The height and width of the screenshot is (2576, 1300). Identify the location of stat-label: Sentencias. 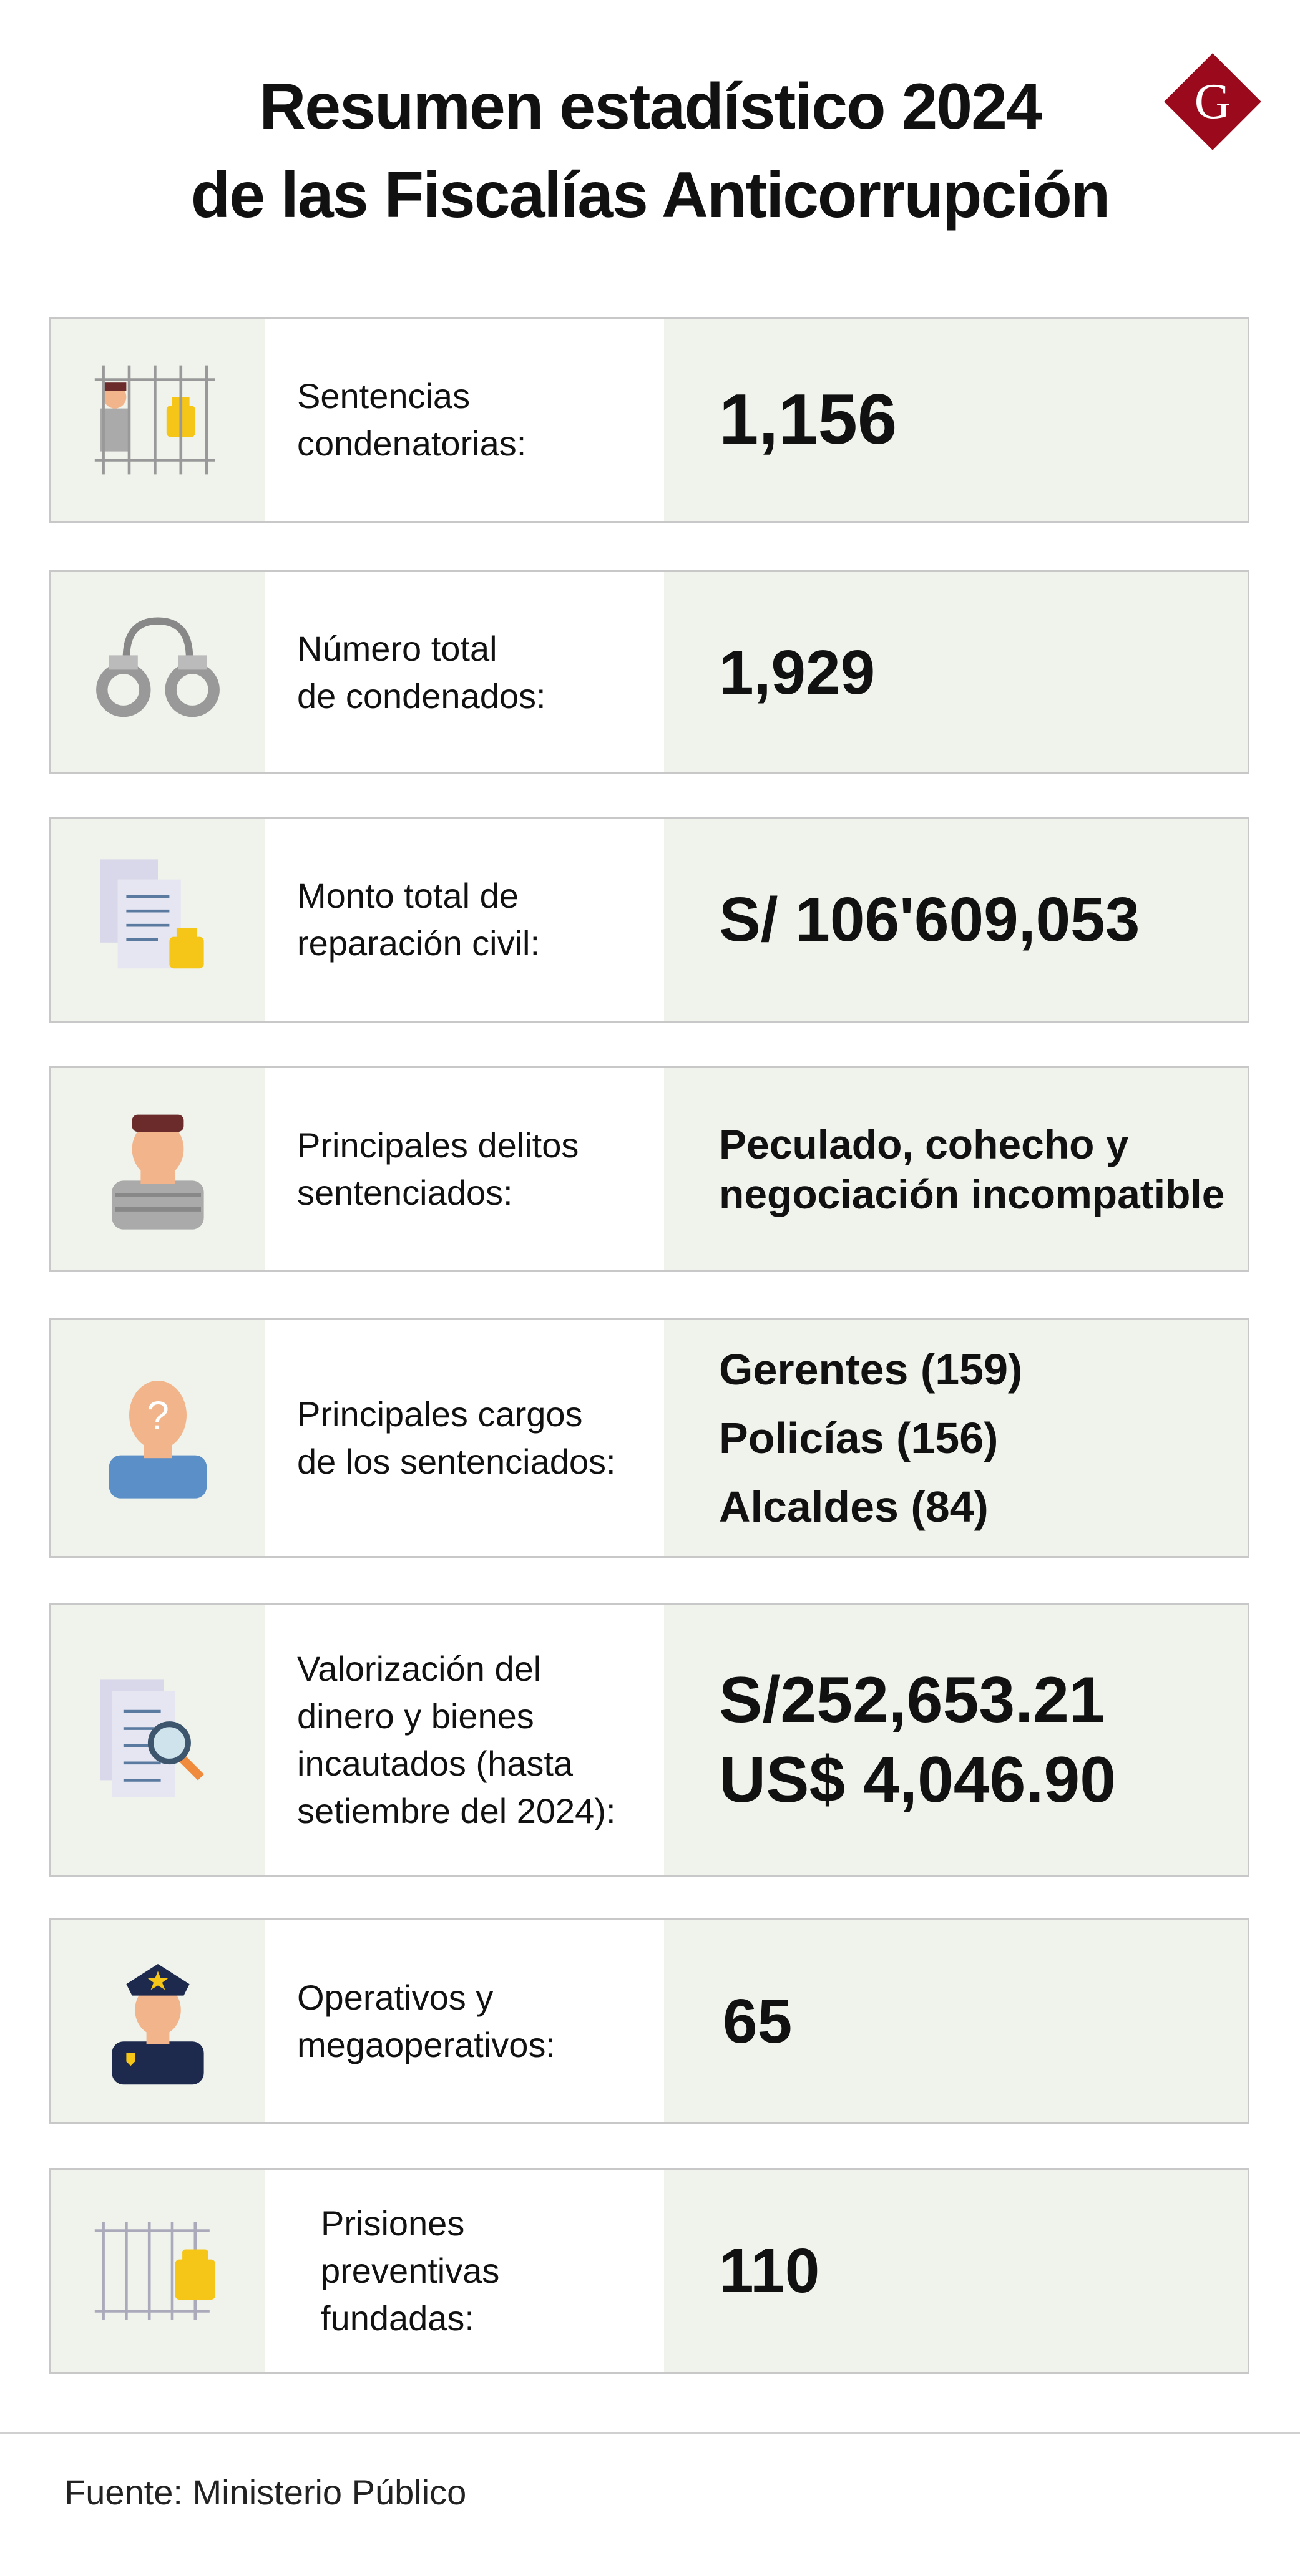
(384, 396).